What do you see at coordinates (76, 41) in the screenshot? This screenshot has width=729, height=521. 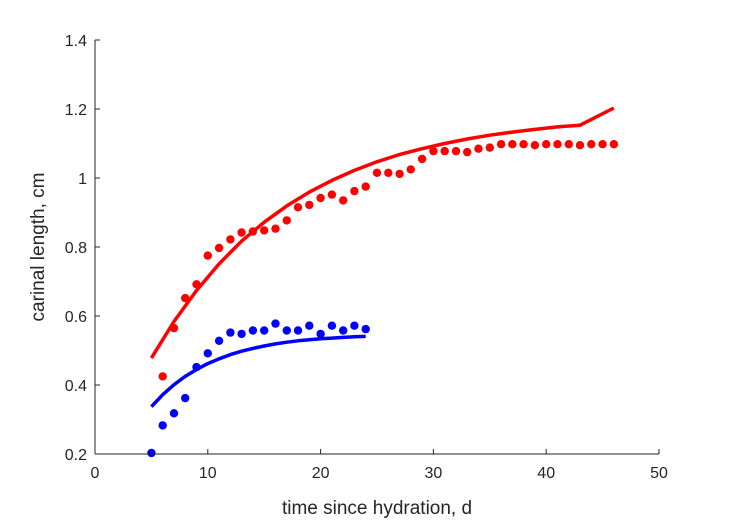 I see `y-tick-label: 1.4` at bounding box center [76, 41].